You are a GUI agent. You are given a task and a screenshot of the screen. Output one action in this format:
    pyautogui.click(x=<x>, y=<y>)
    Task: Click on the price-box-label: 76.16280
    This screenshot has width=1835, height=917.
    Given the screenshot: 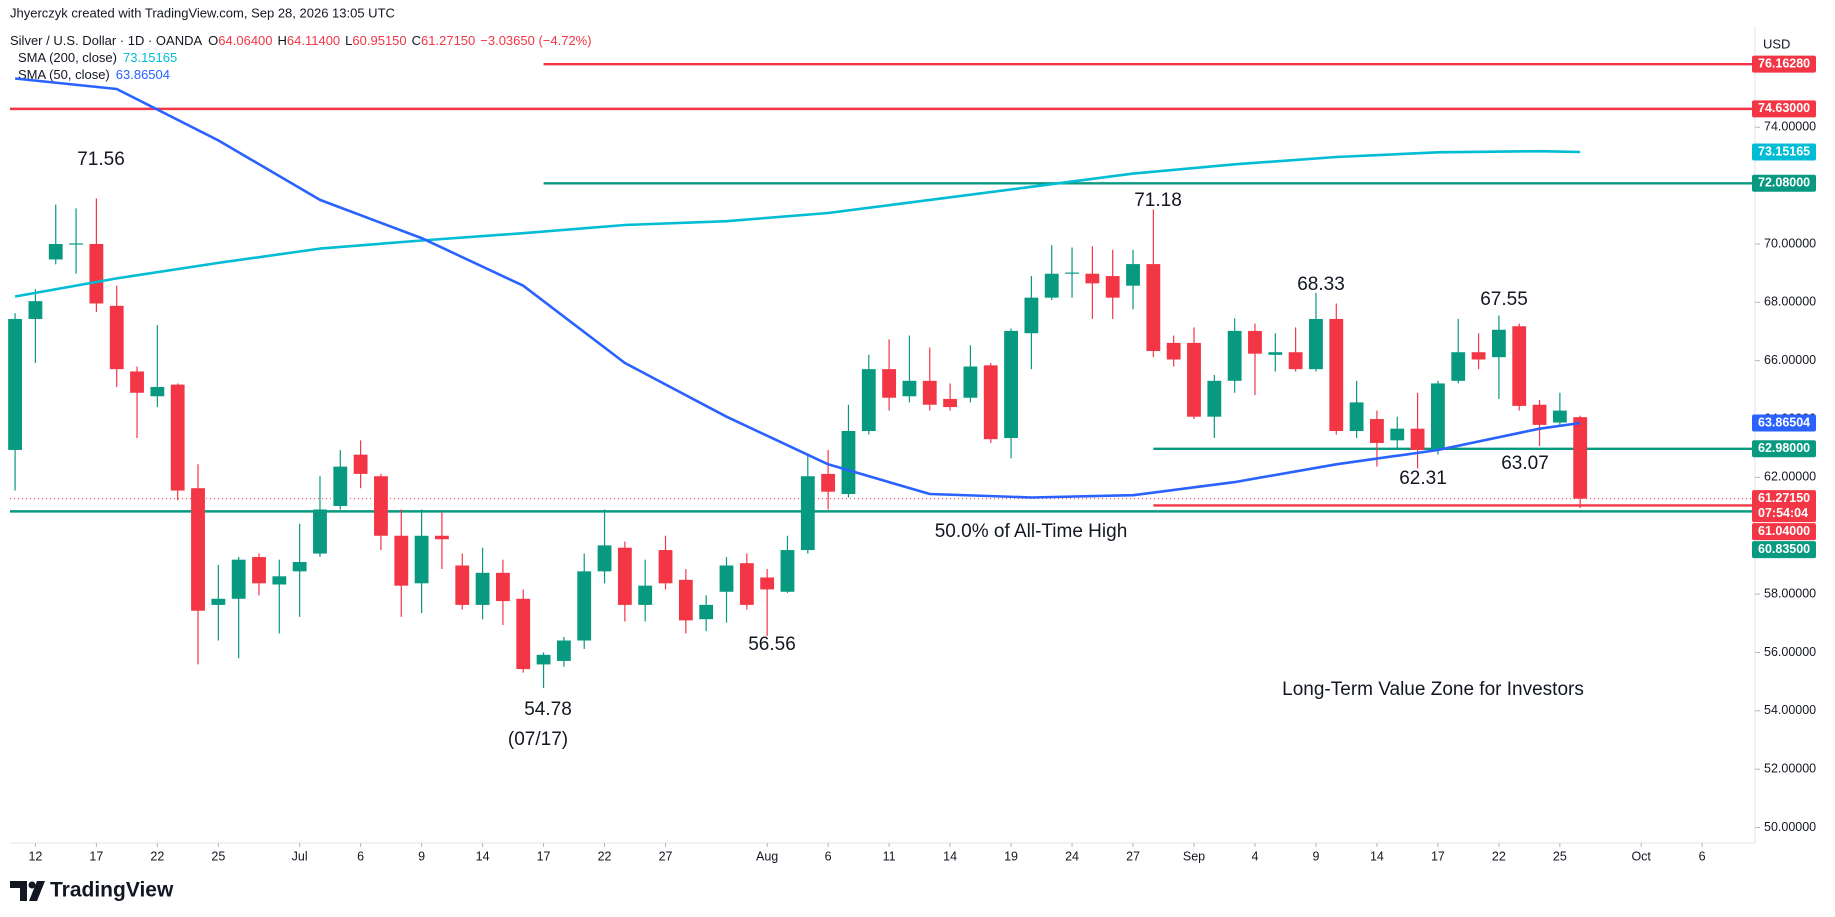 What is the action you would take?
    pyautogui.click(x=1784, y=63)
    